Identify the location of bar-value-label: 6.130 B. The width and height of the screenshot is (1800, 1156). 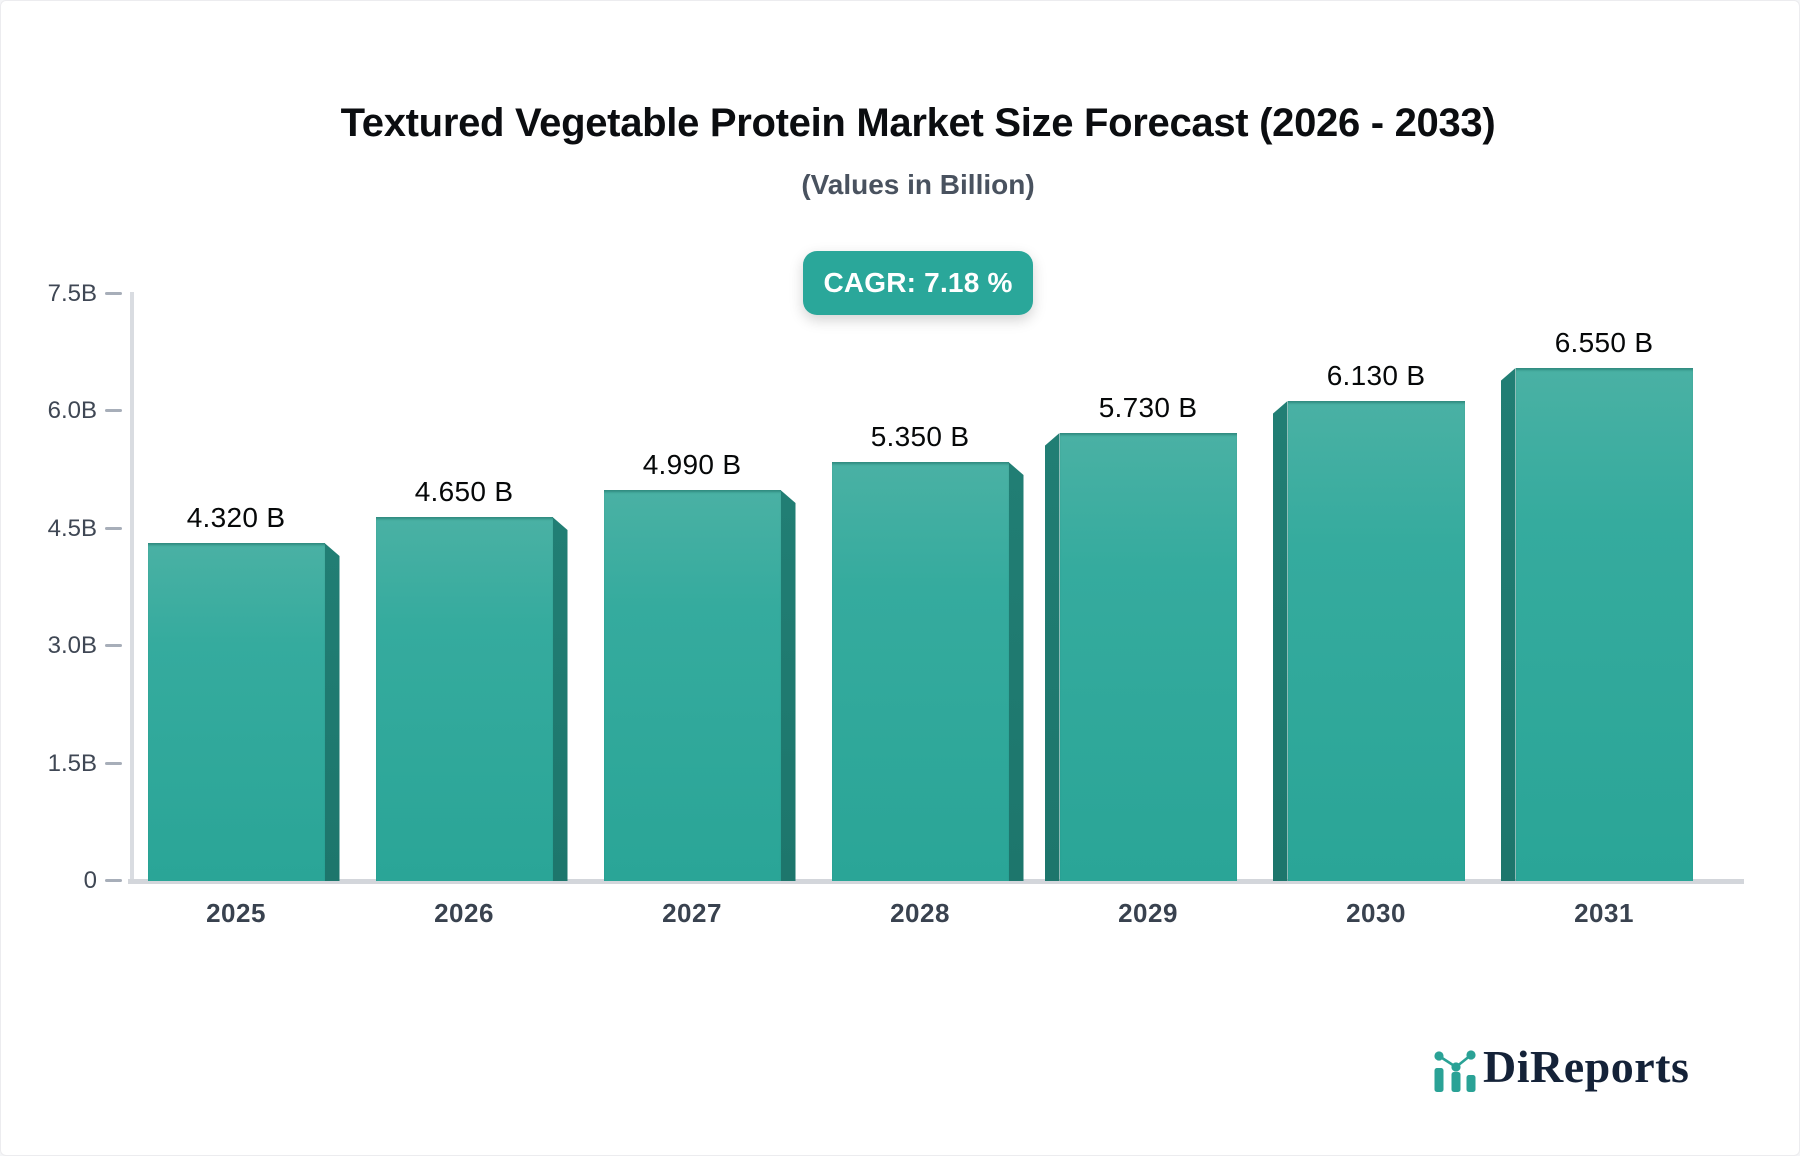
(1376, 375).